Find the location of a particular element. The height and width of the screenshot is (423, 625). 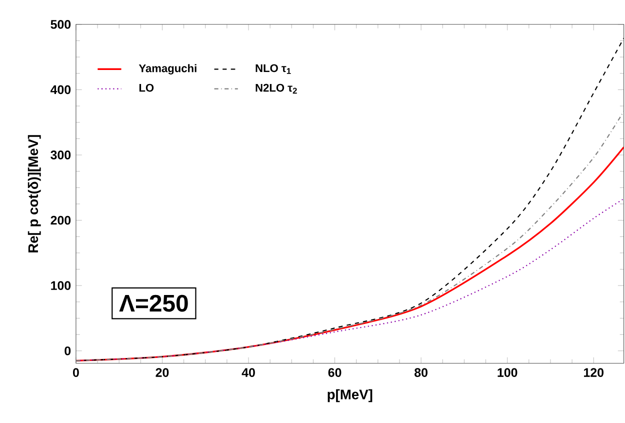

annotation: Λ=250 is located at coordinates (153, 303).